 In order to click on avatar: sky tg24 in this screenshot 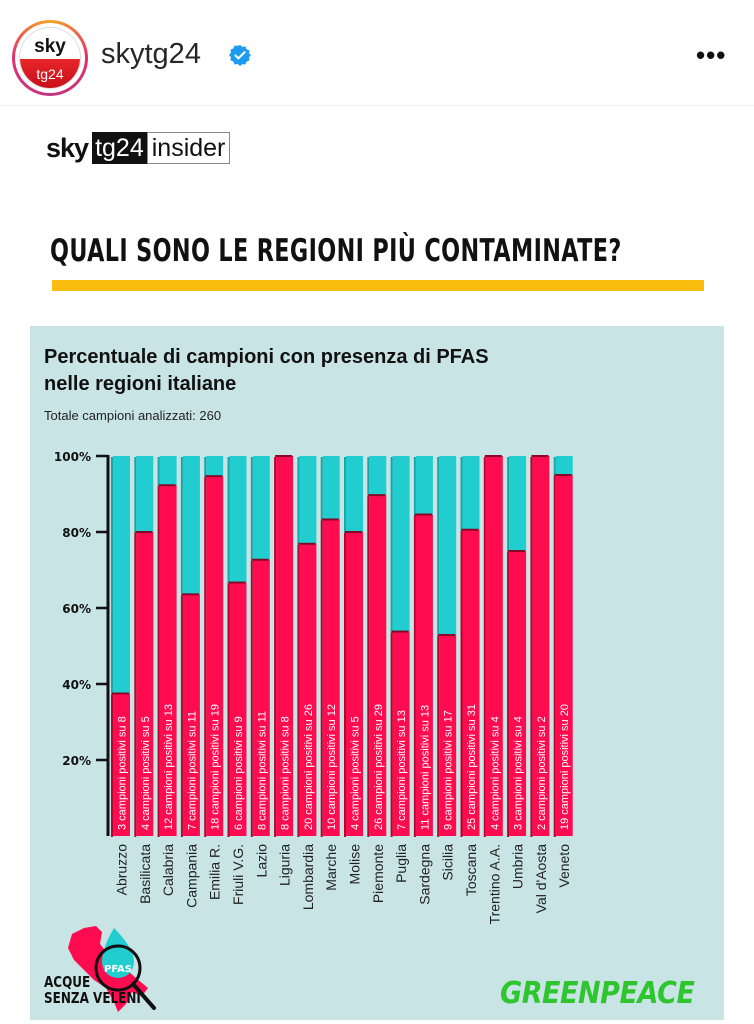, I will do `click(50, 58)`.